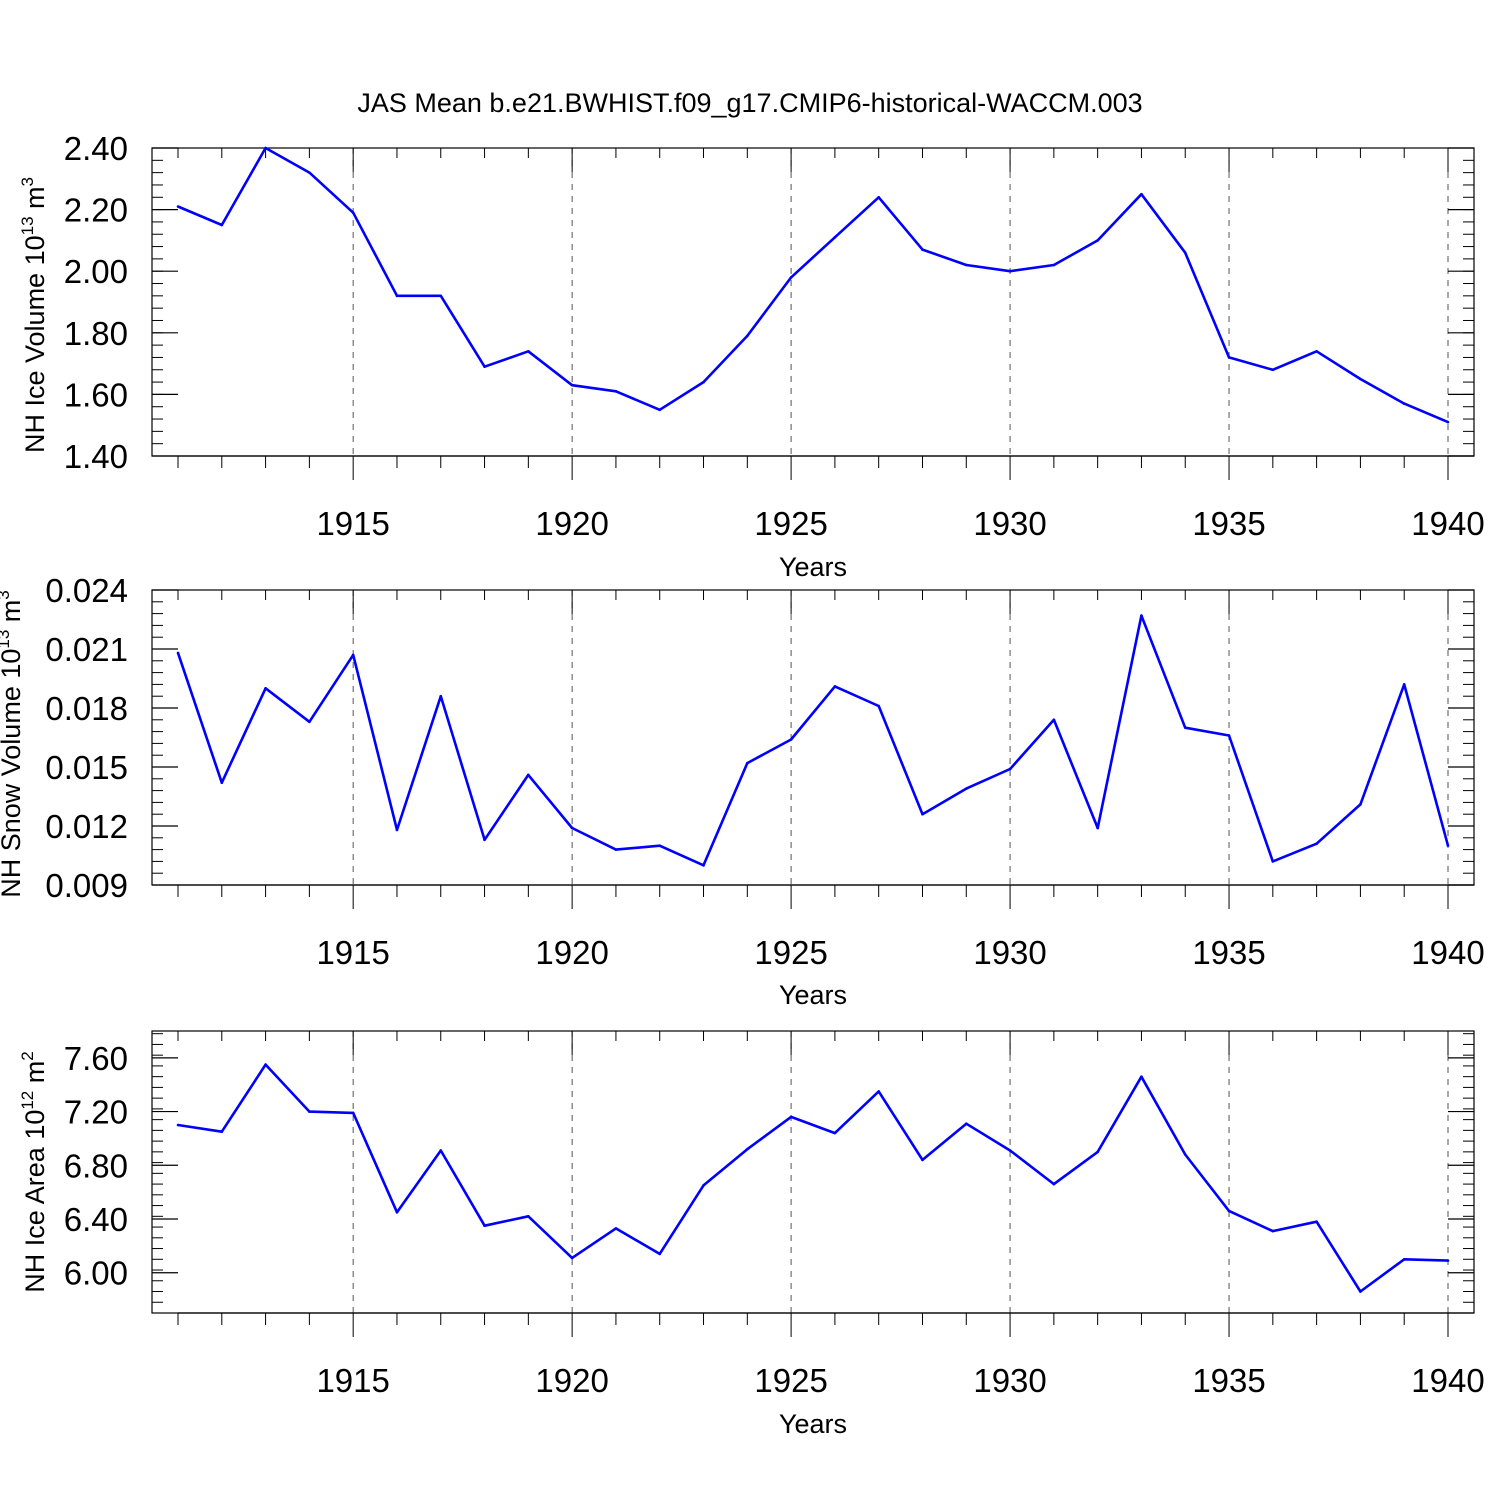 This screenshot has height=1500, width=1500. Describe the element at coordinates (96, 333) in the screenshot. I see `y-tick-label: 1.80` at that location.